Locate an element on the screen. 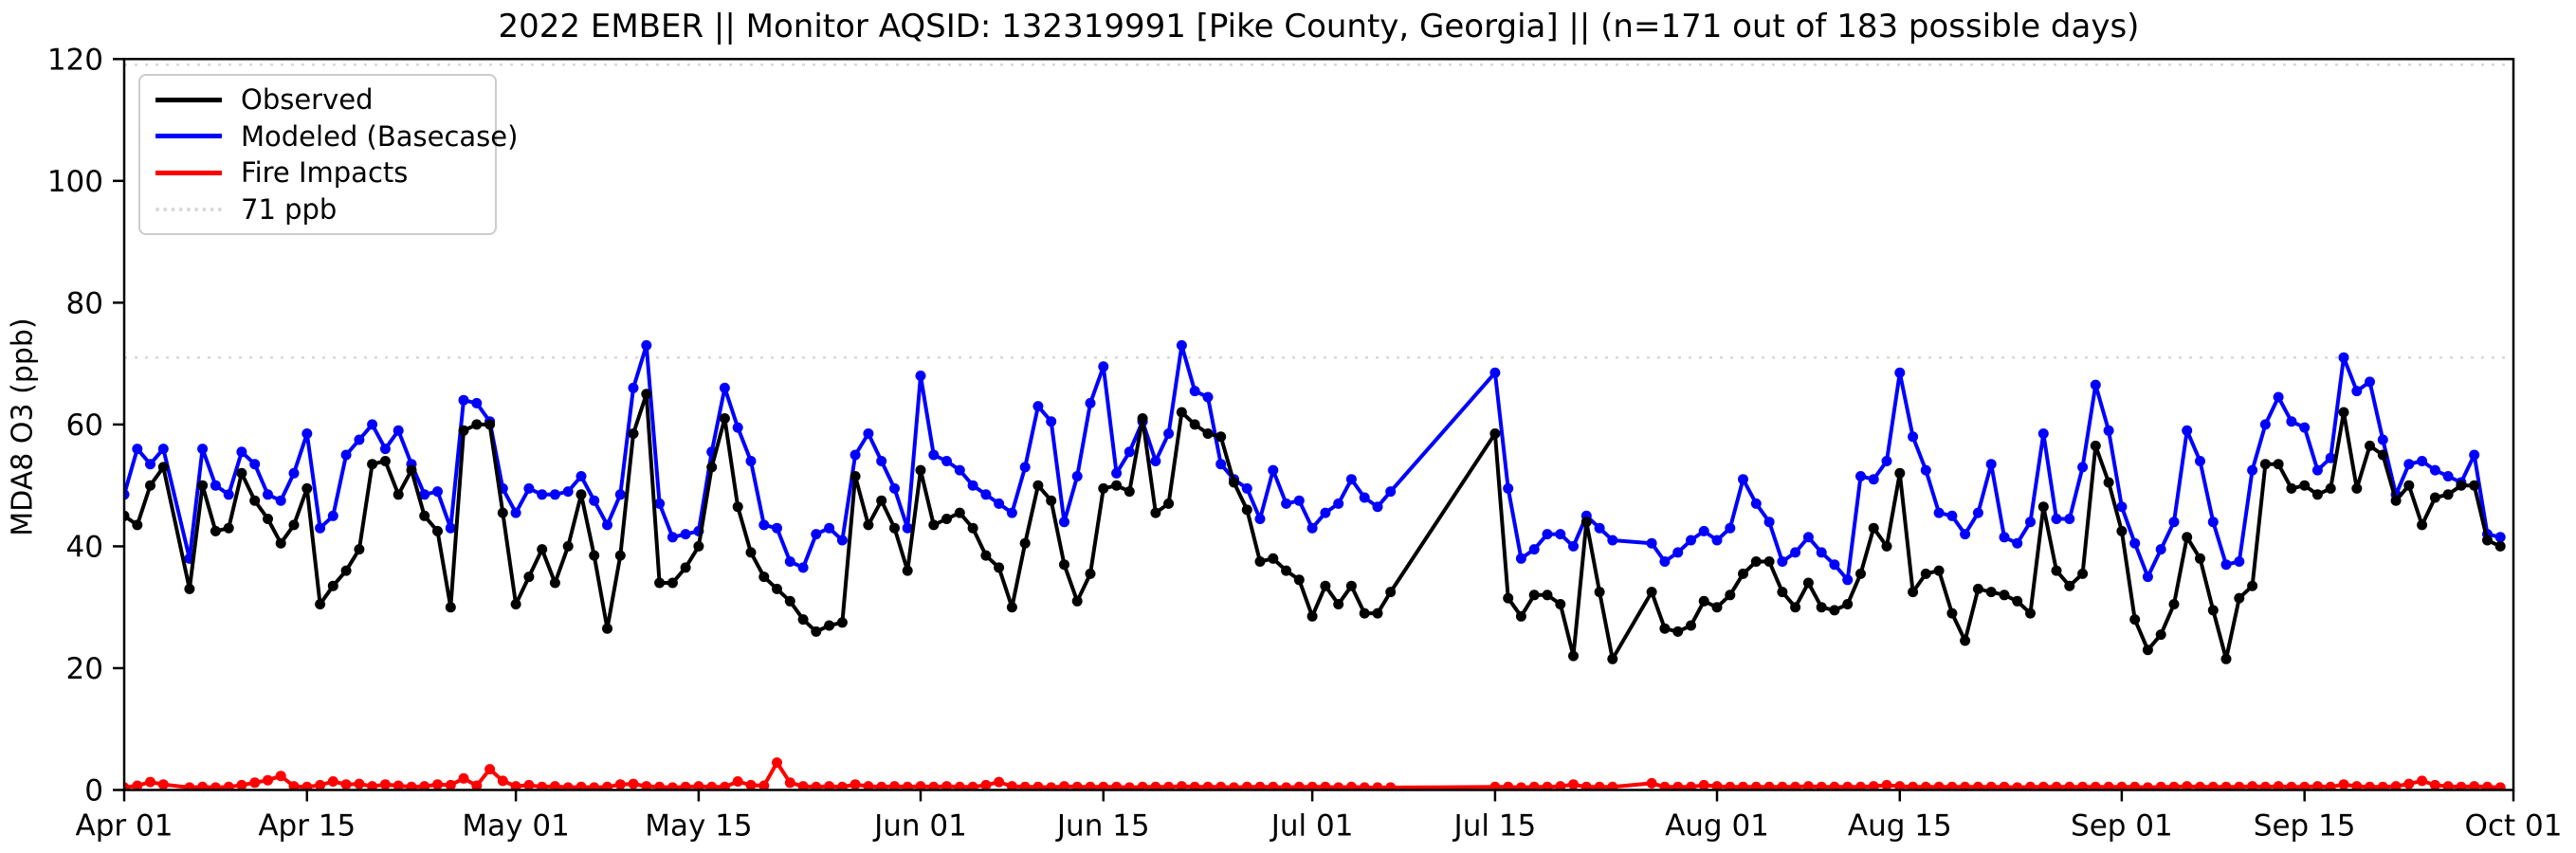  y-tick-label: 80 is located at coordinates (84, 303).